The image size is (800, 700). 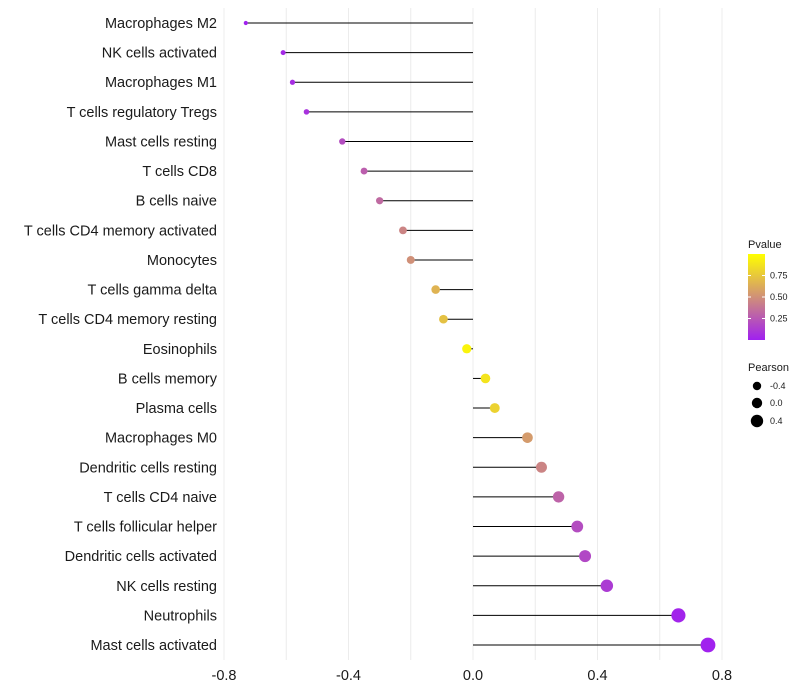 What do you see at coordinates (127, 320) in the screenshot?
I see `category-label-10: T cells CD4 memory resting` at bounding box center [127, 320].